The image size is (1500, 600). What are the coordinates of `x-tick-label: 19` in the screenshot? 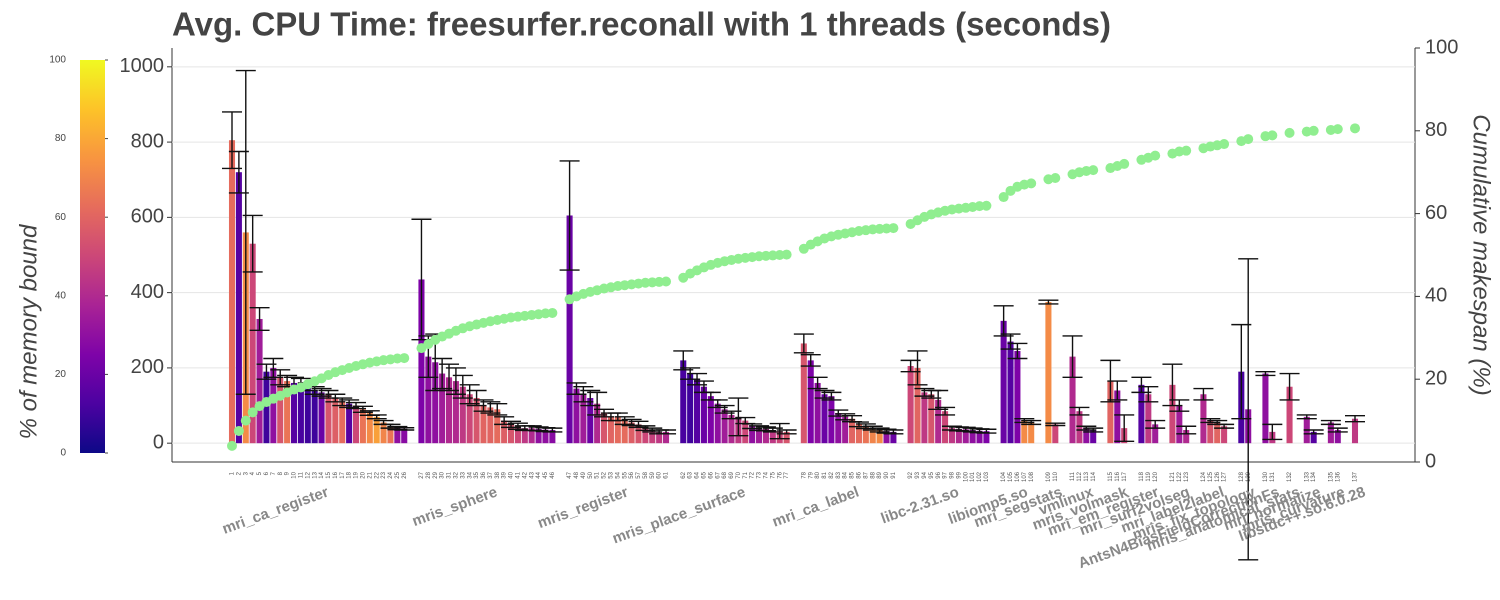 It's located at (357, 474).